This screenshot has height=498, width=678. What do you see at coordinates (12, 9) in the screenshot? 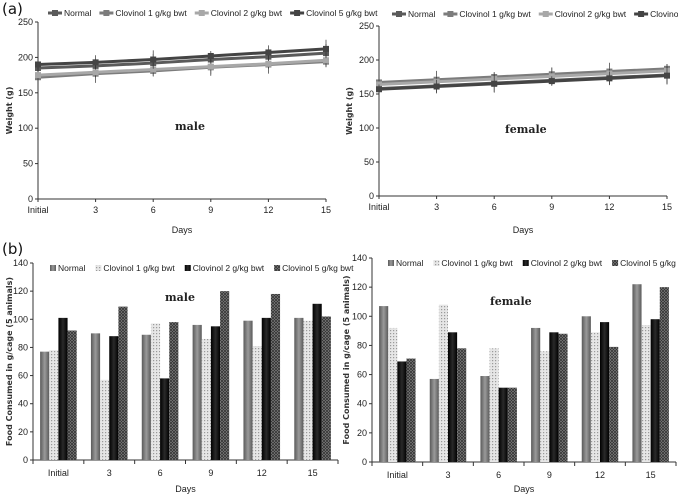
I see `panel-label-a: (a)` at bounding box center [12, 9].